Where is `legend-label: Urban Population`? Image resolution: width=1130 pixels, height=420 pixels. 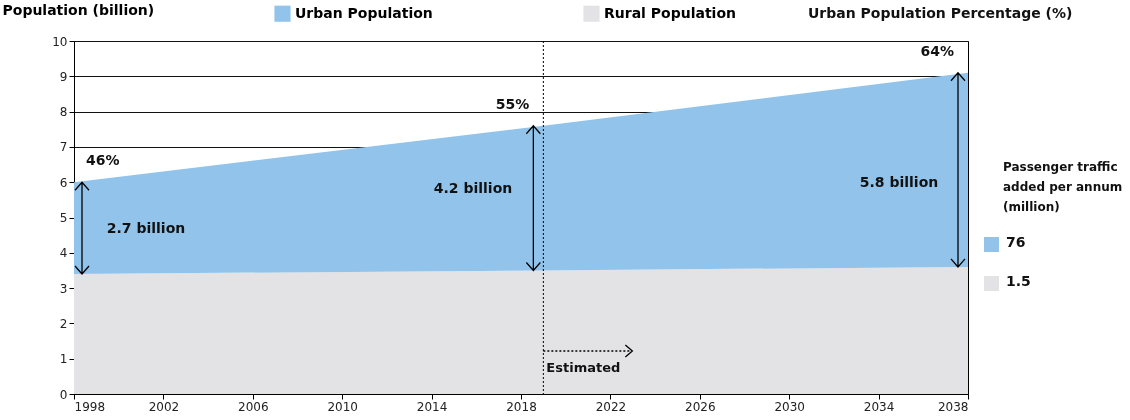
legend-label: Urban Population is located at coordinates (364, 12).